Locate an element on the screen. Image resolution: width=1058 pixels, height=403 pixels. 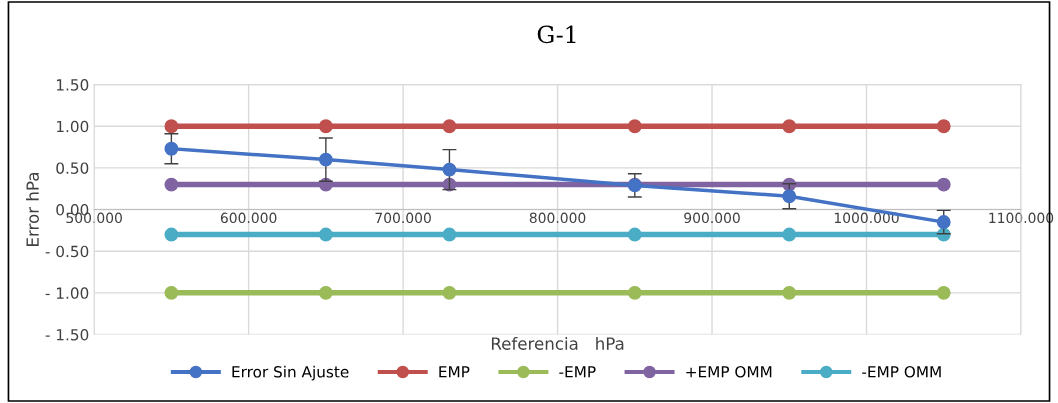
y-axis-title: Error hPa is located at coordinates (32, 209).